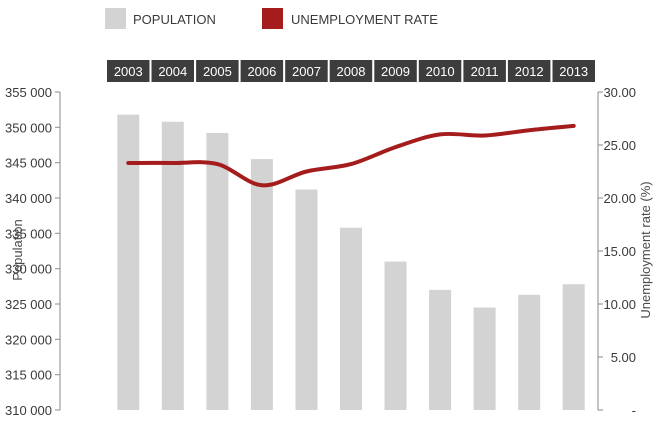 The height and width of the screenshot is (432, 667). I want to click on right-axis-tick-label: 30.00, so click(619, 92).